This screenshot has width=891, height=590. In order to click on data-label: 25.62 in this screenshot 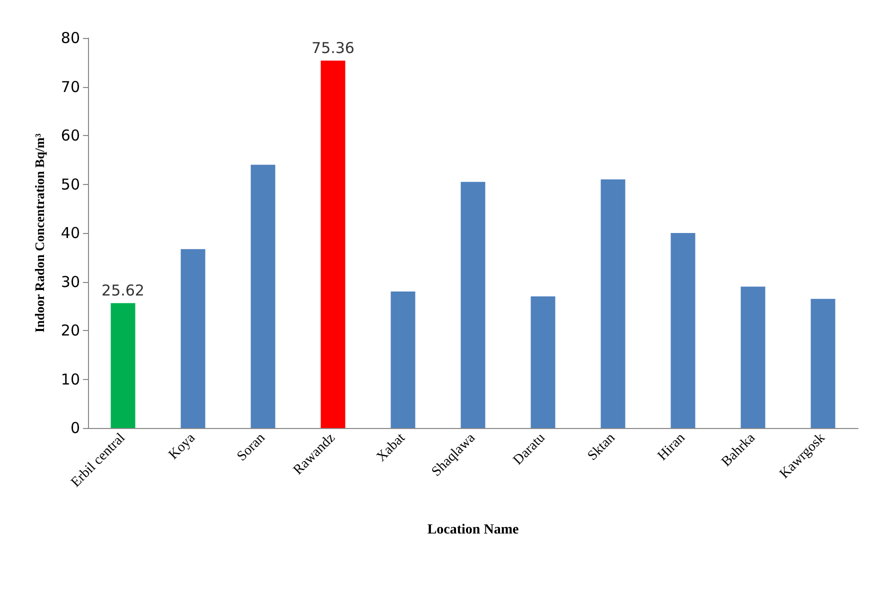, I will do `click(123, 291)`.